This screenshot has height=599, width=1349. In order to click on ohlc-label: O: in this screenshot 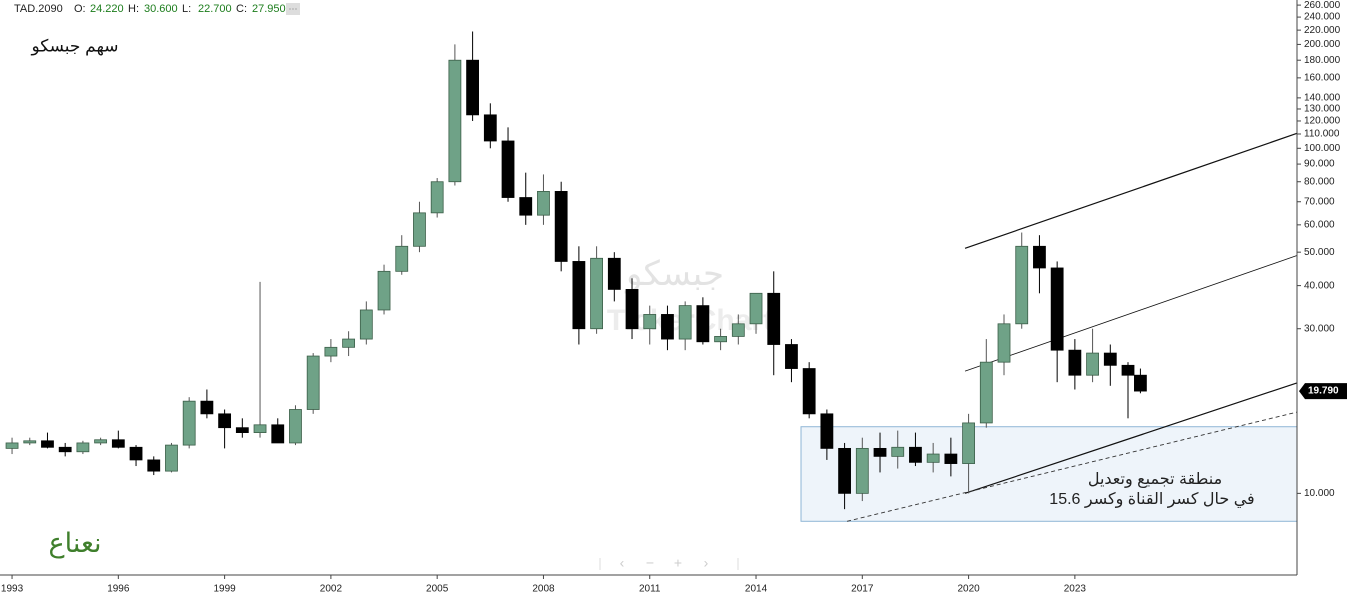, I will do `click(80, 9)`.